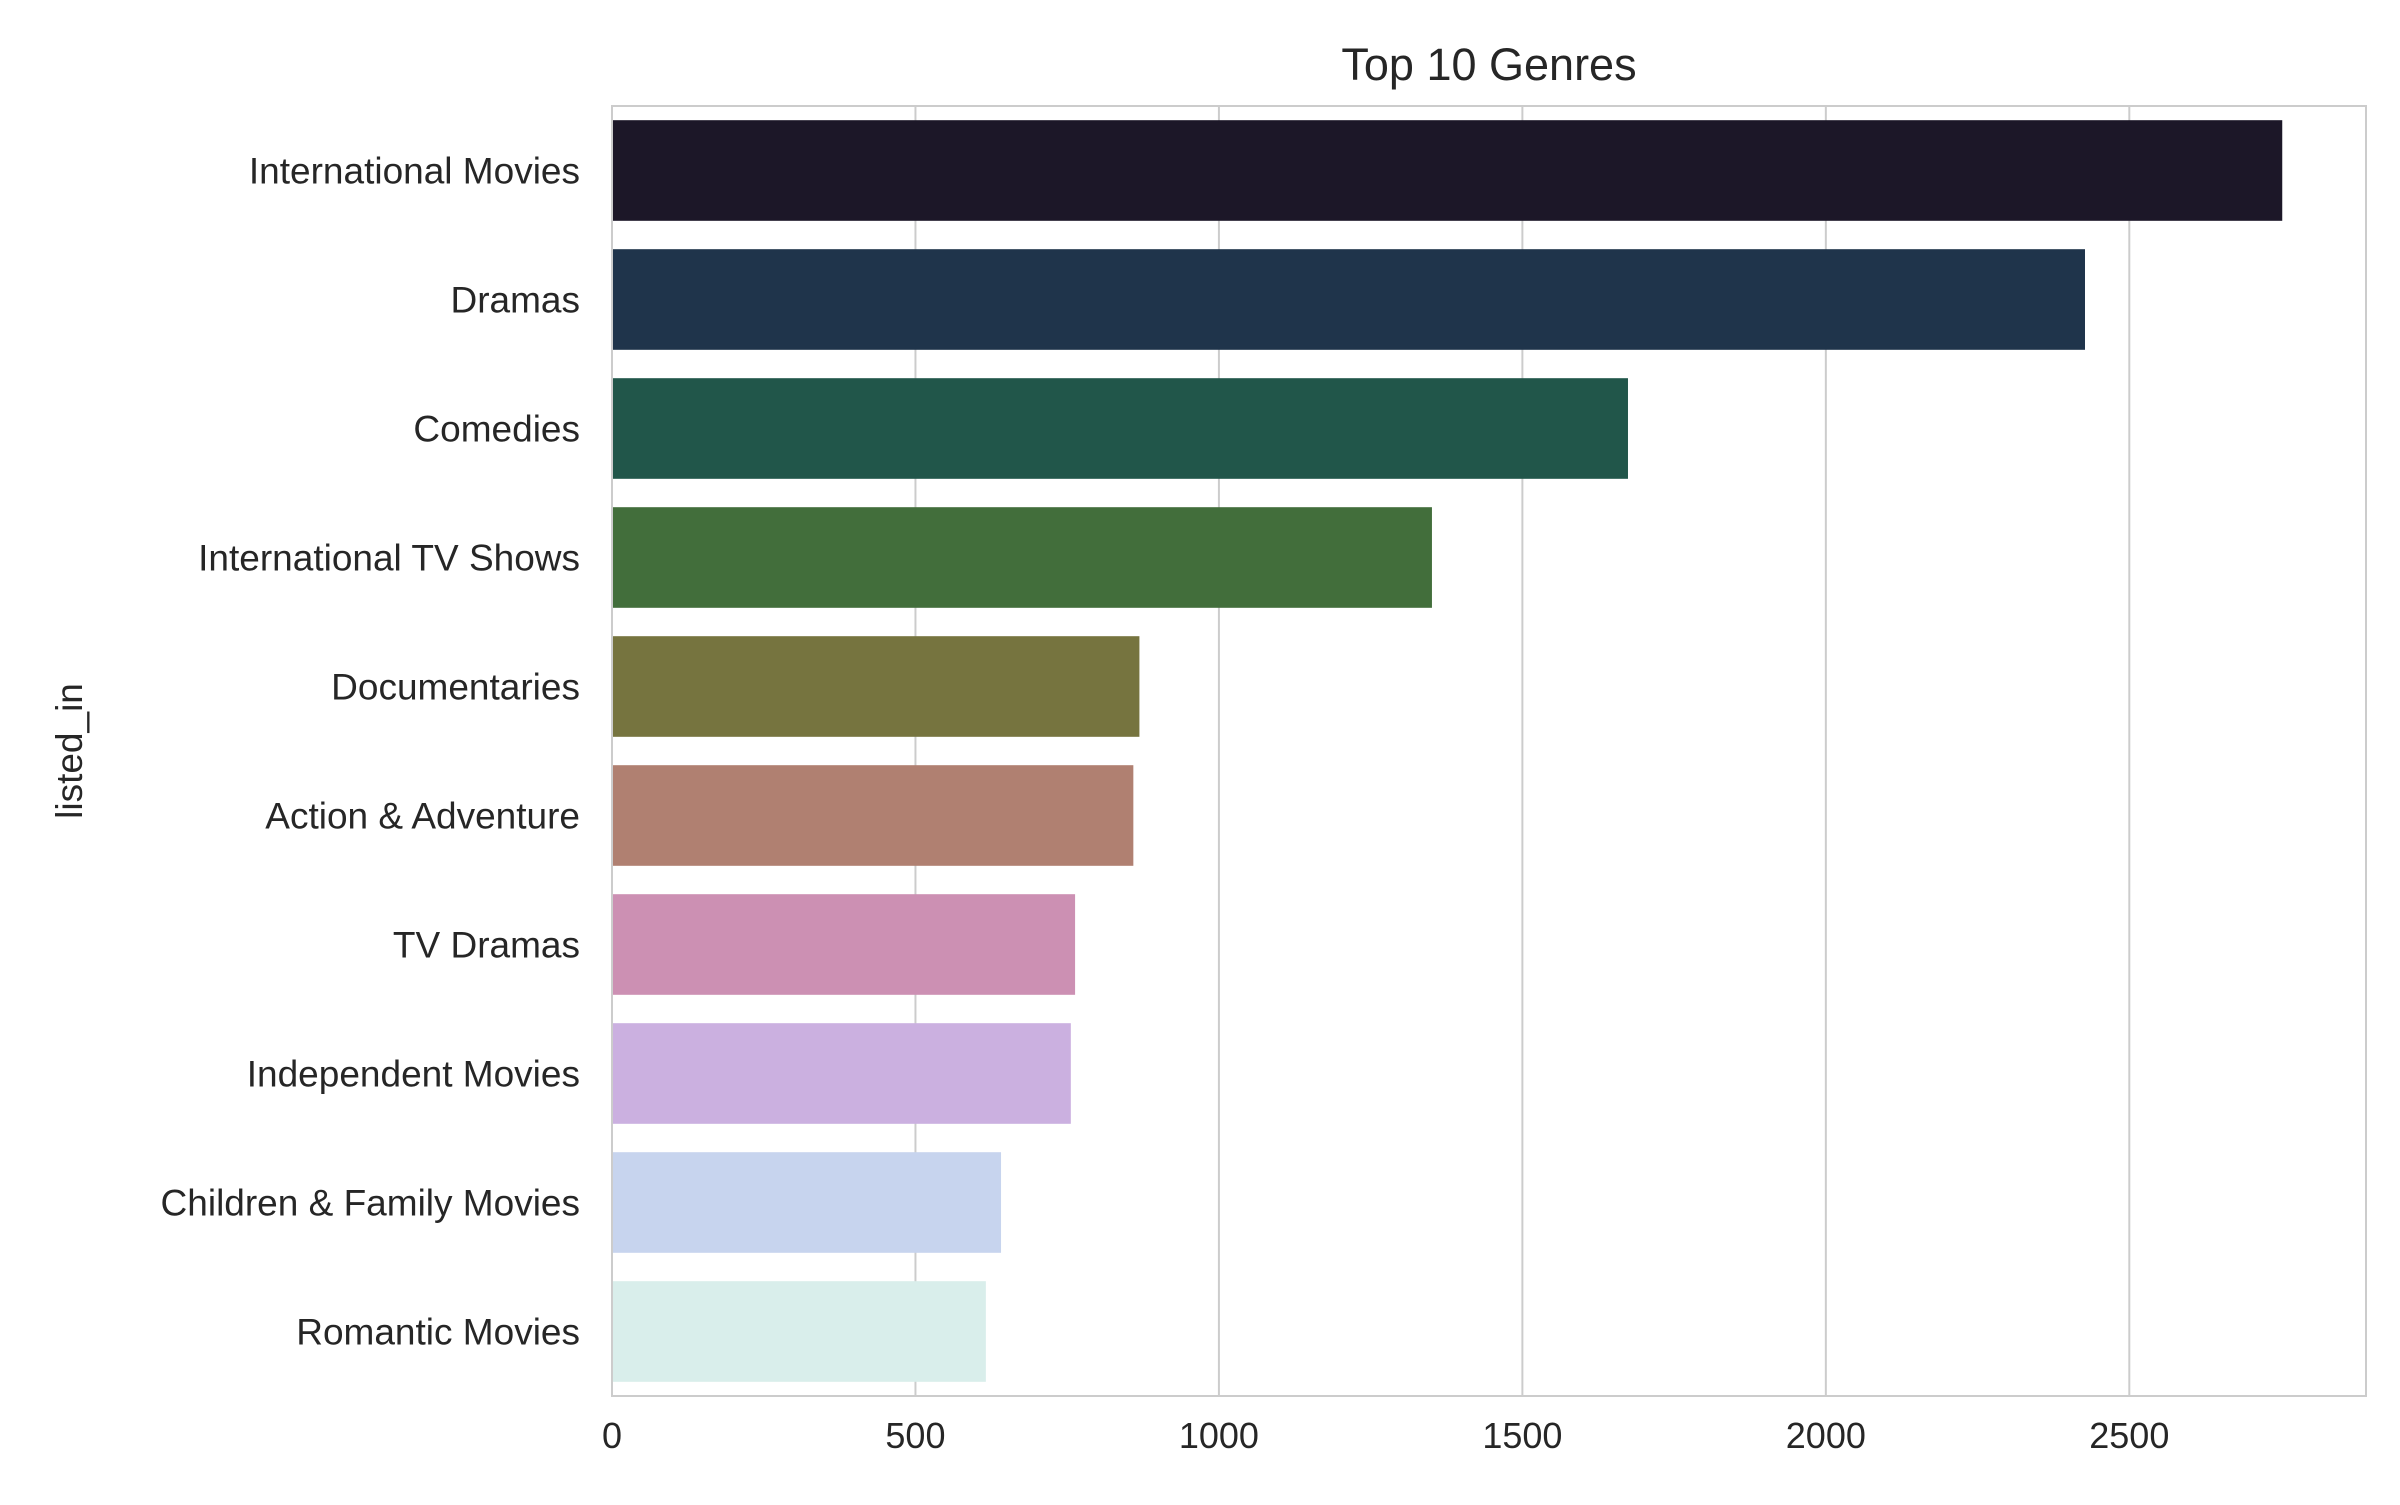 Image resolution: width=2400 pixels, height=1505 pixels. Describe the element at coordinates (1826, 1435) in the screenshot. I see `x-tick-label: 2000` at that location.